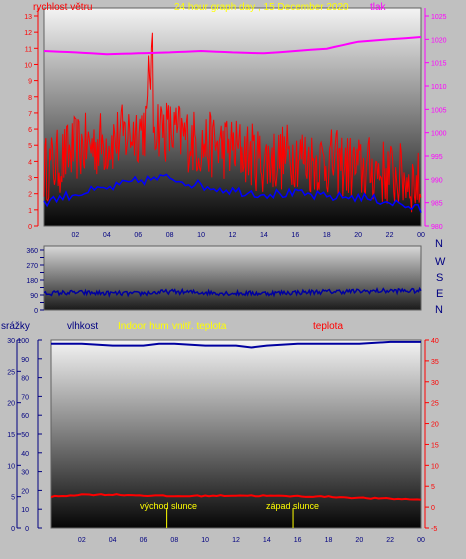  Describe the element at coordinates (439, 244) in the screenshot. I see `compass-n-top: N` at that location.